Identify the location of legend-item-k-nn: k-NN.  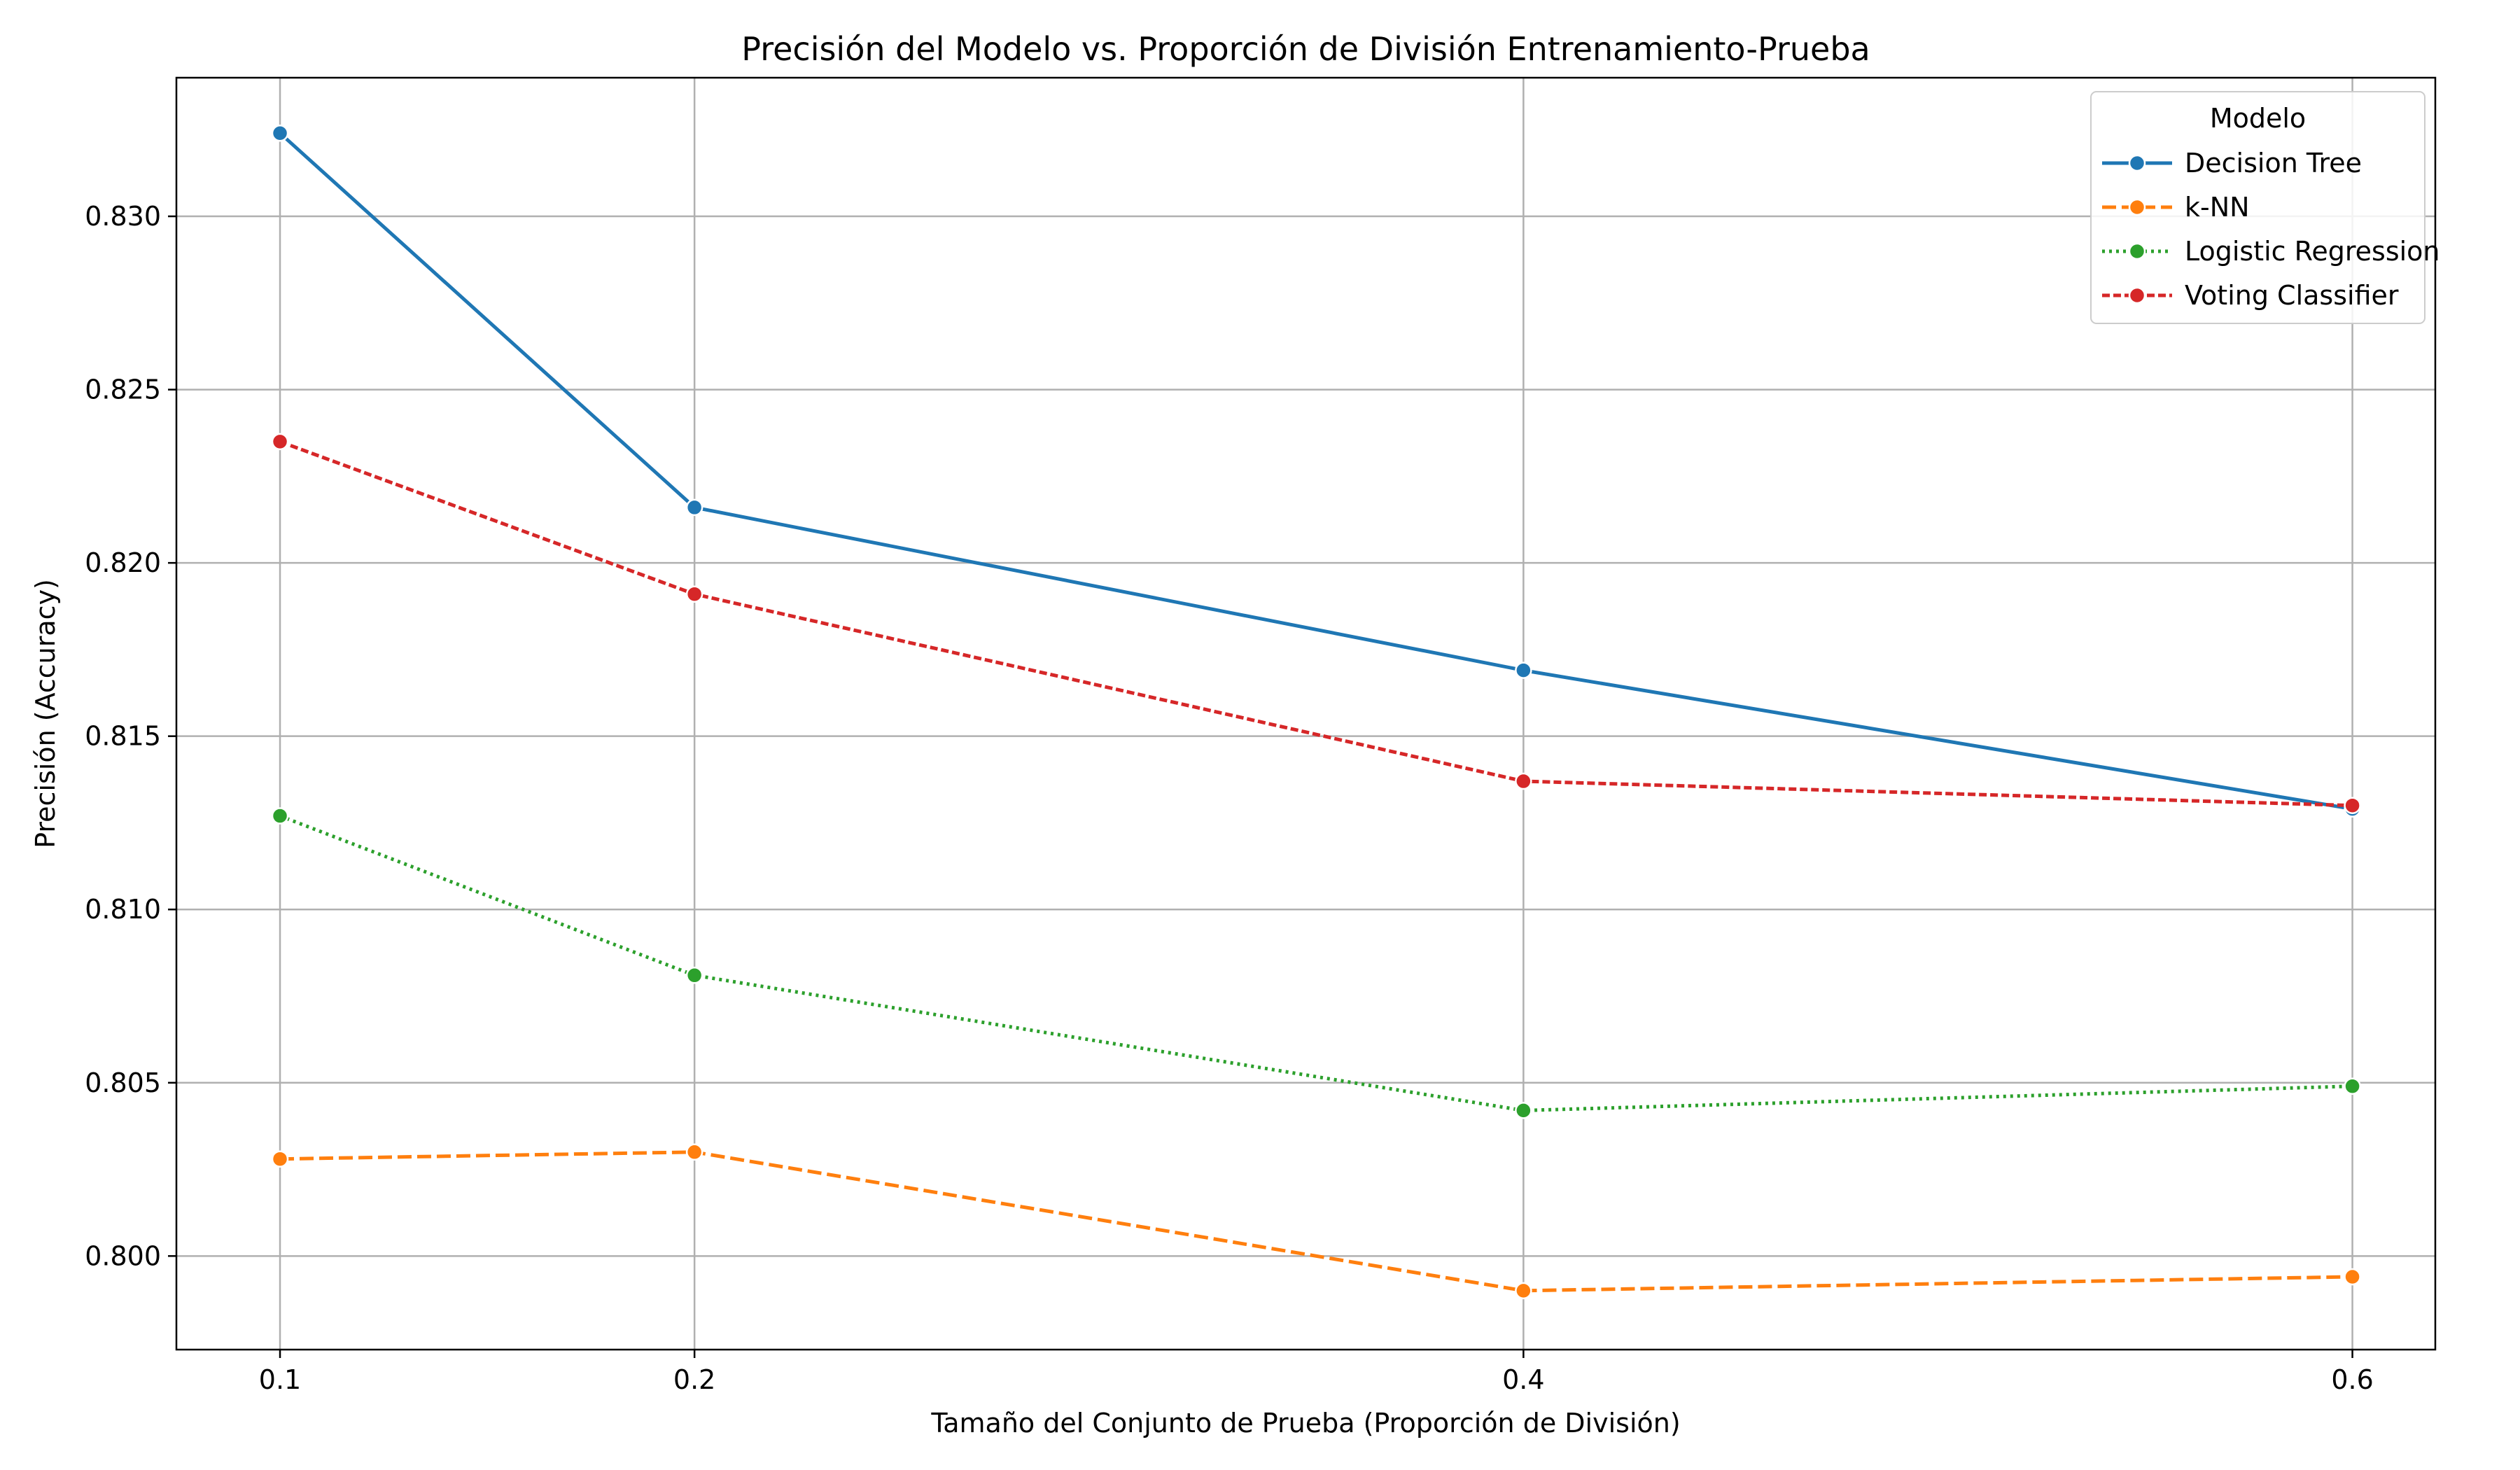
(2176, 207).